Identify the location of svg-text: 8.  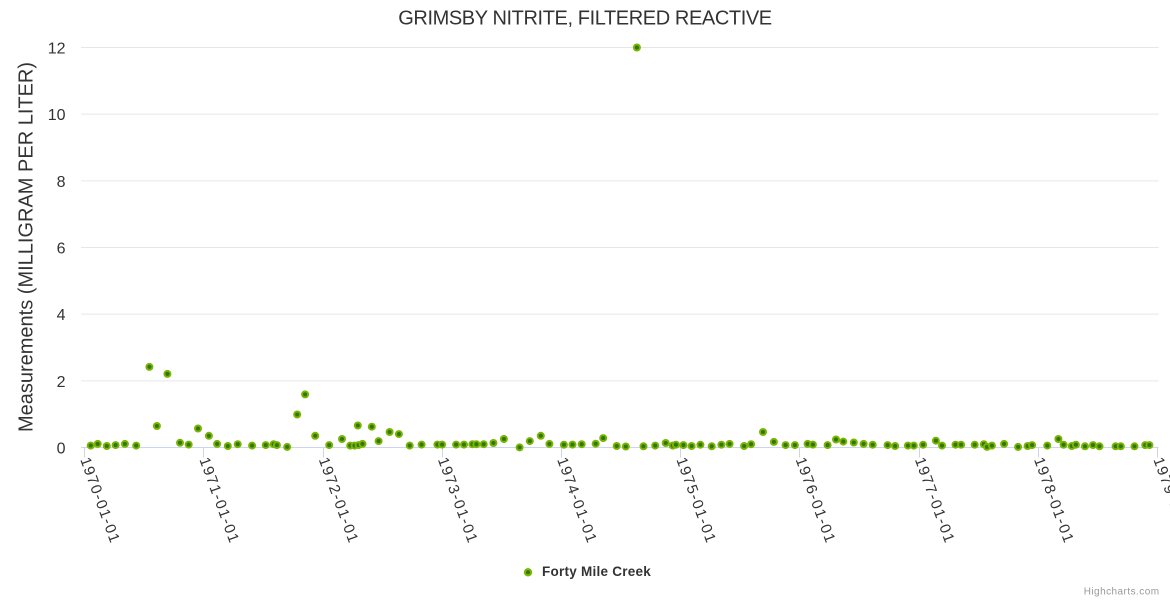
(61, 182).